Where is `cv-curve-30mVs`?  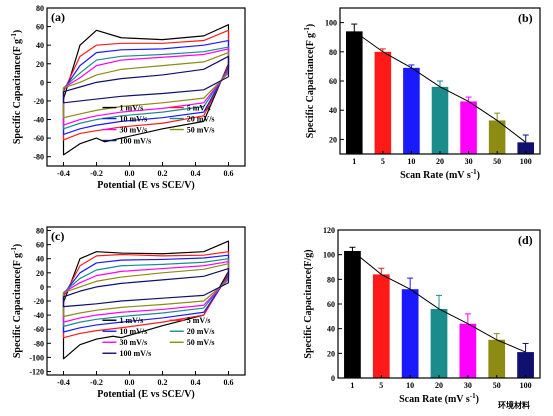 cv-curve-30mVs is located at coordinates (146, 87).